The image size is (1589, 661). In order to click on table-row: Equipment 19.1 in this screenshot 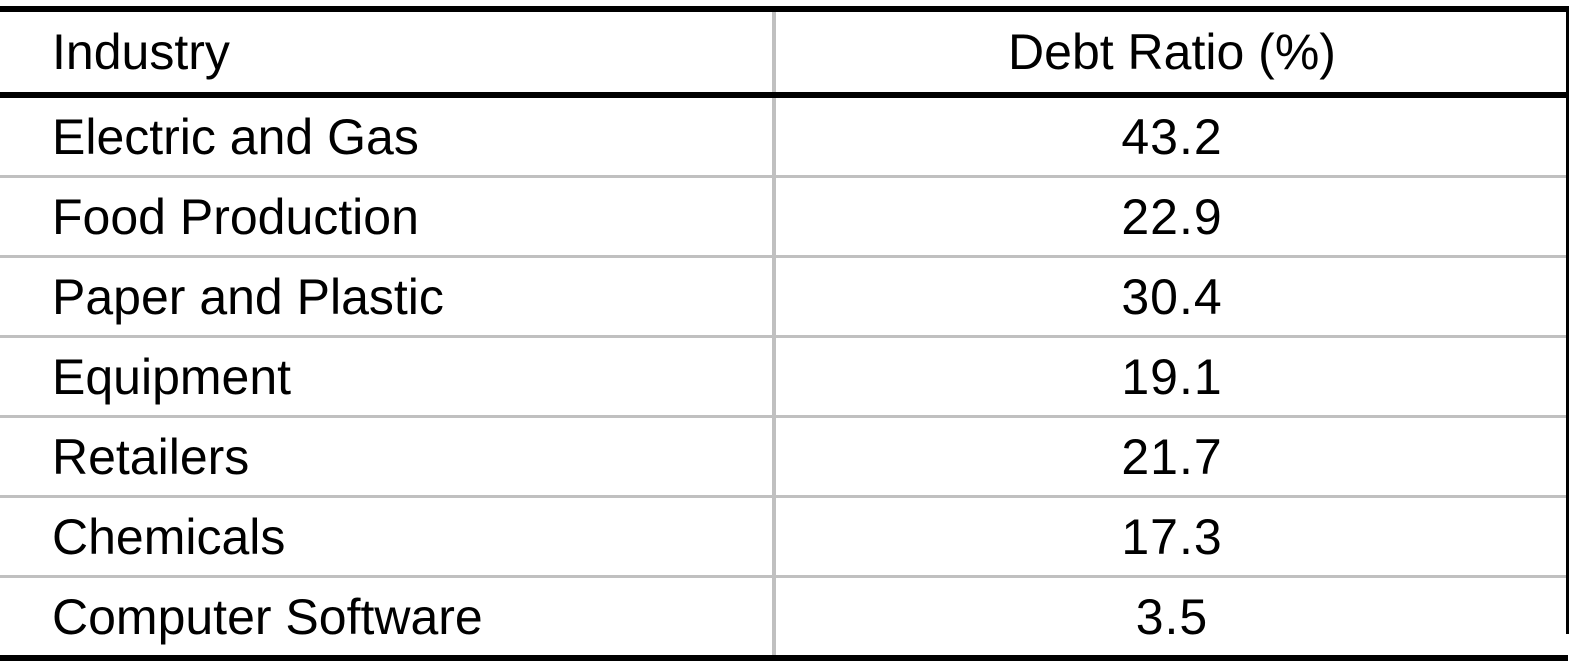, I will do `click(784, 377)`.